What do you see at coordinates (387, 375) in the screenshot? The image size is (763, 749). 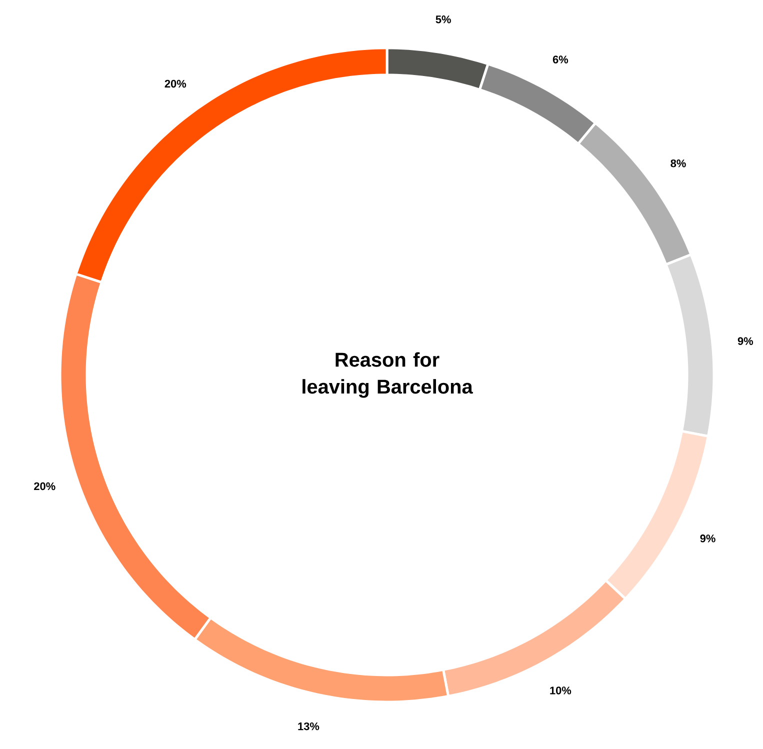 I see `text: Reason for leaving Barcelona` at bounding box center [387, 375].